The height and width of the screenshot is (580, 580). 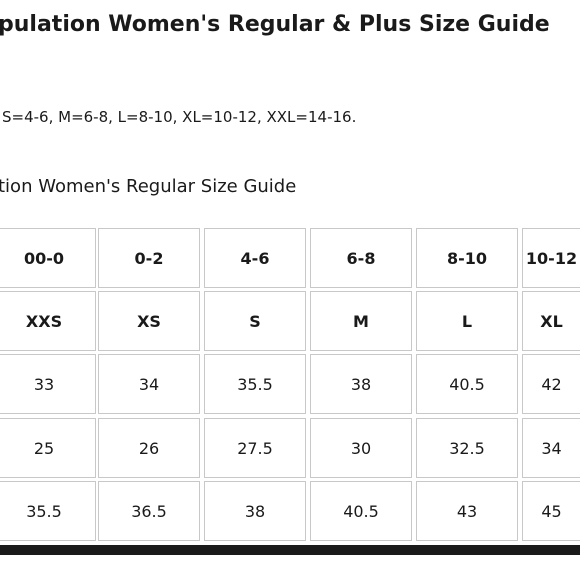 I want to click on table-cell: M, so click(x=361, y=321).